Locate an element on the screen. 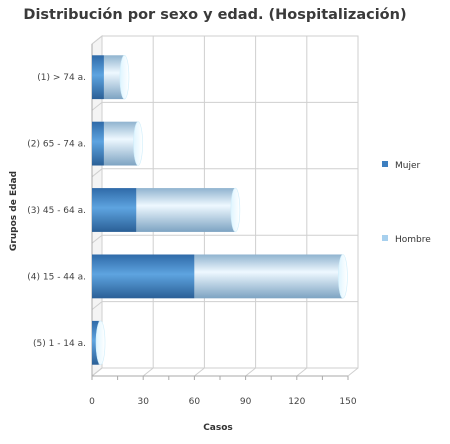 This screenshot has width=450, height=444. legend-label-hombre: Hombre is located at coordinates (413, 240).